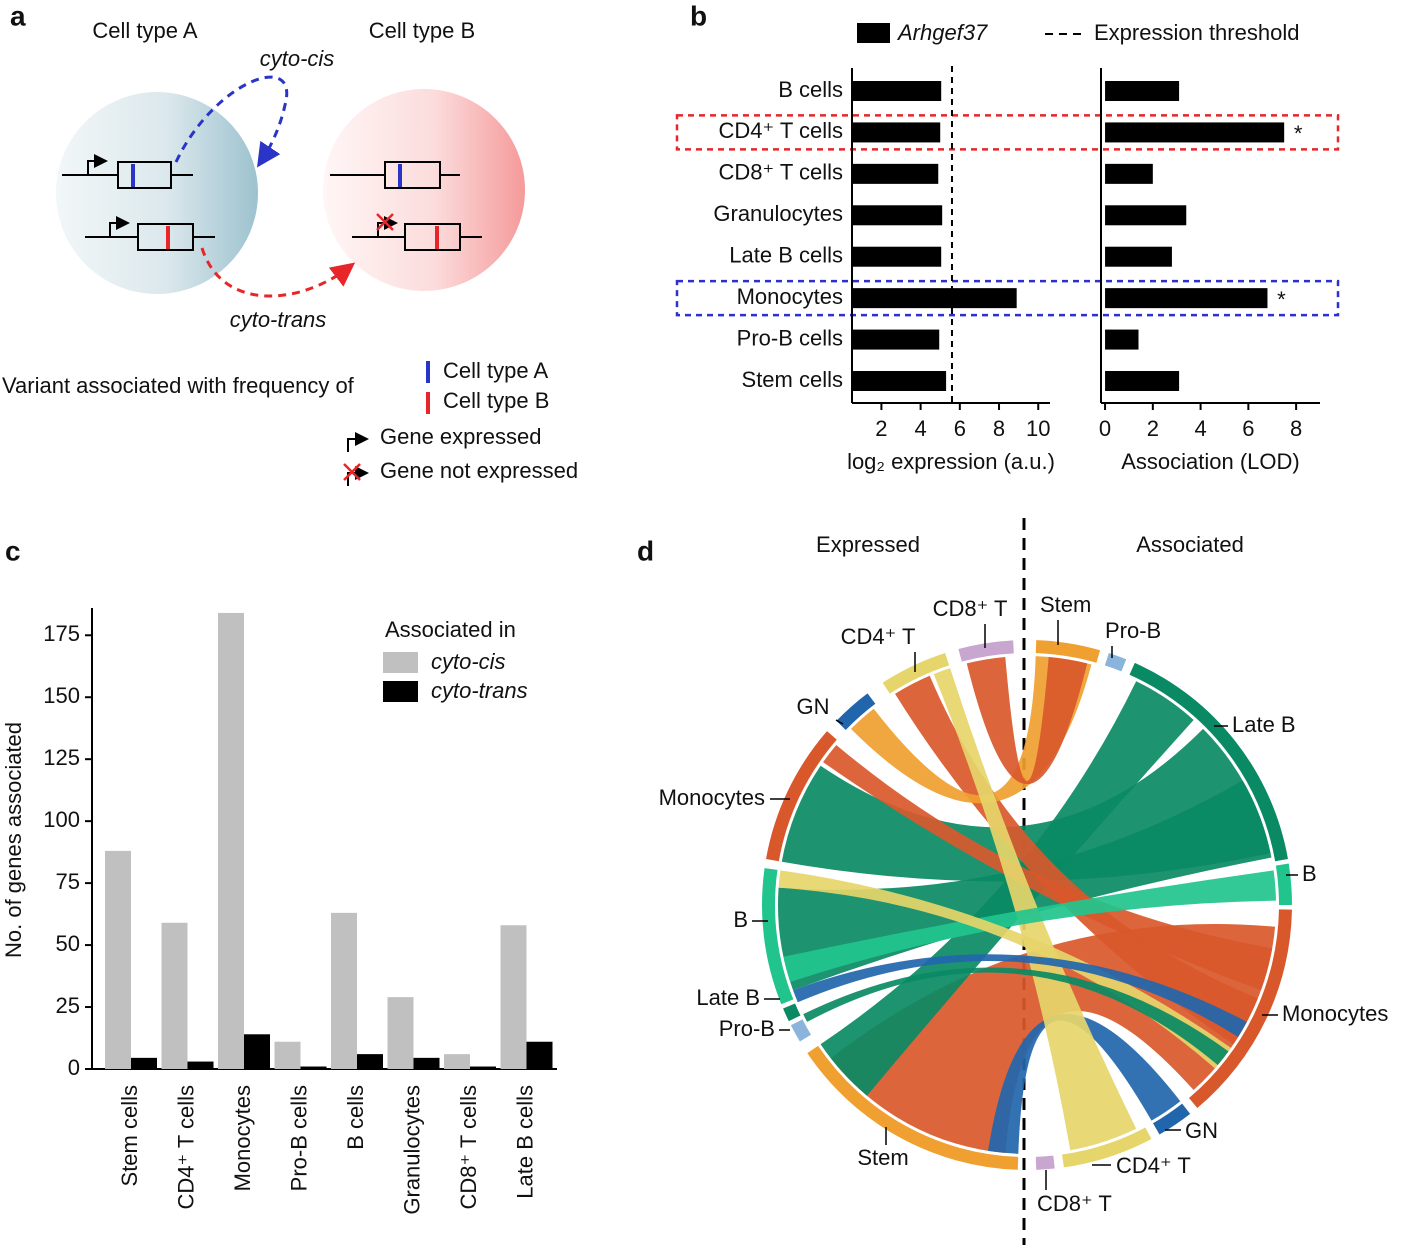  I want to click on x-axis-label: log₂ expression (a.u.), so click(951, 461).